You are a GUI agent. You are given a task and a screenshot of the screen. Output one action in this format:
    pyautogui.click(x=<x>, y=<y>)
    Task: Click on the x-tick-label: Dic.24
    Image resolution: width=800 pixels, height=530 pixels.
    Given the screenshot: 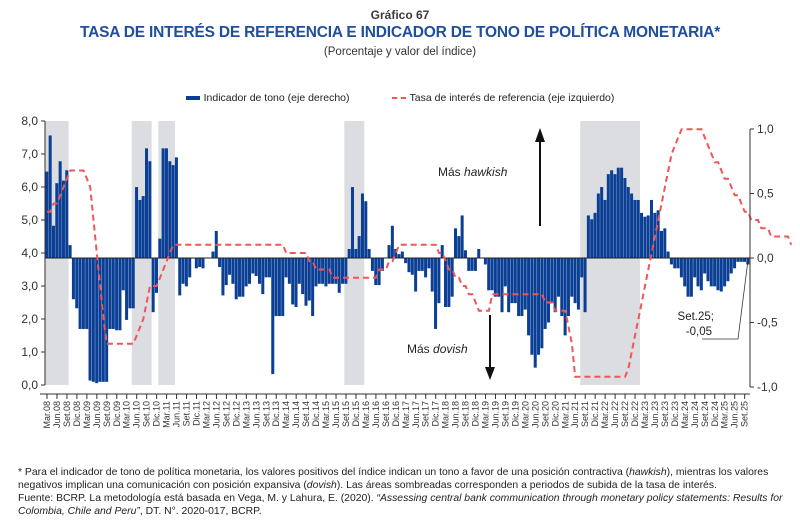 What is the action you would take?
    pyautogui.click(x=715, y=414)
    